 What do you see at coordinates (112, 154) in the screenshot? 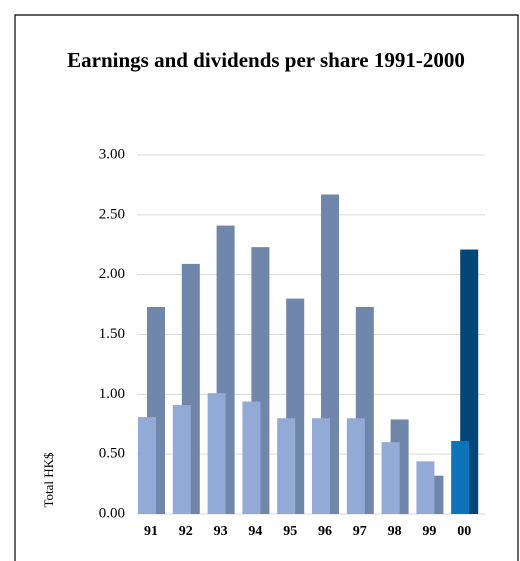
I see `y-tick-label: 3.00` at bounding box center [112, 154].